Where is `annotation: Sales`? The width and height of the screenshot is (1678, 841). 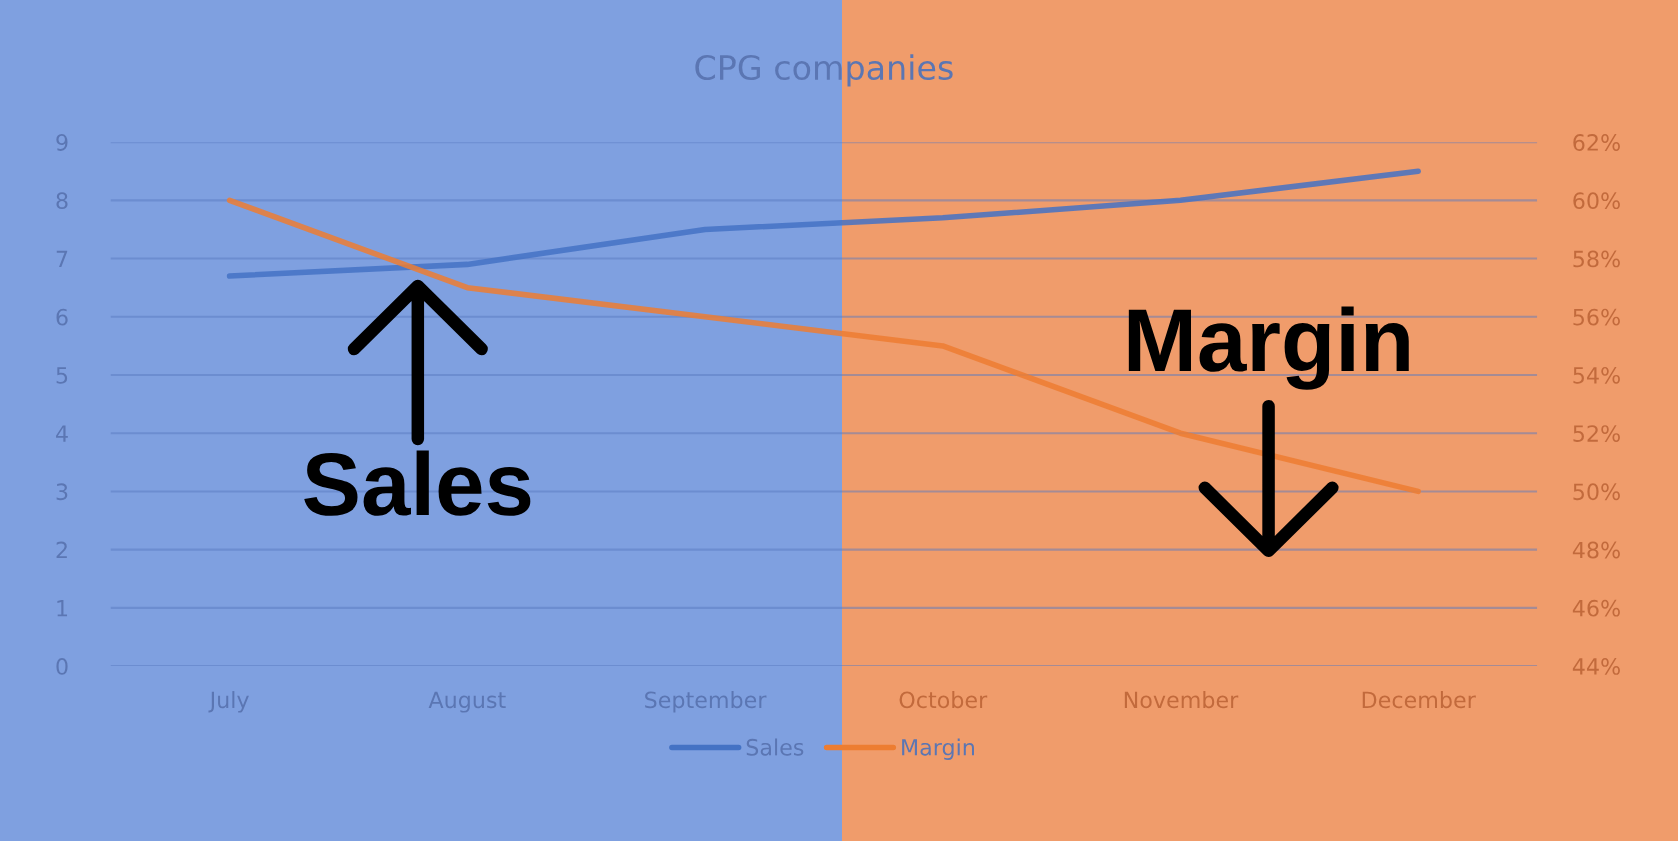 annotation: Sales is located at coordinates (417, 483).